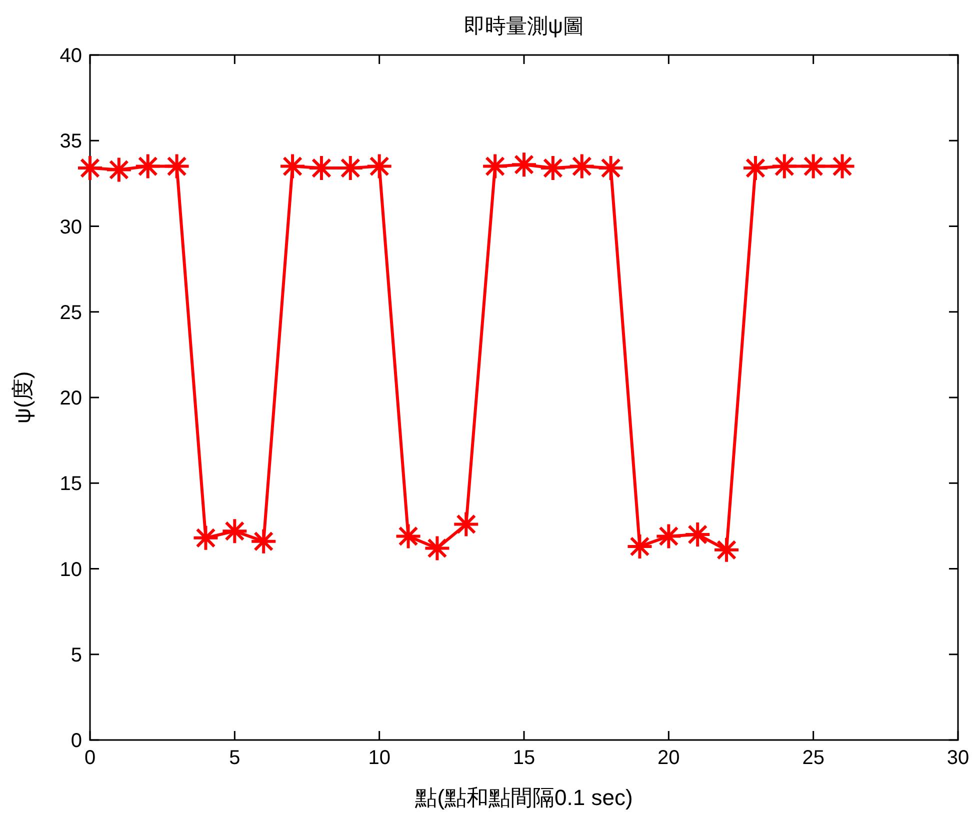 The height and width of the screenshot is (819, 976). What do you see at coordinates (71, 484) in the screenshot?
I see `y-tick-label: 15` at bounding box center [71, 484].